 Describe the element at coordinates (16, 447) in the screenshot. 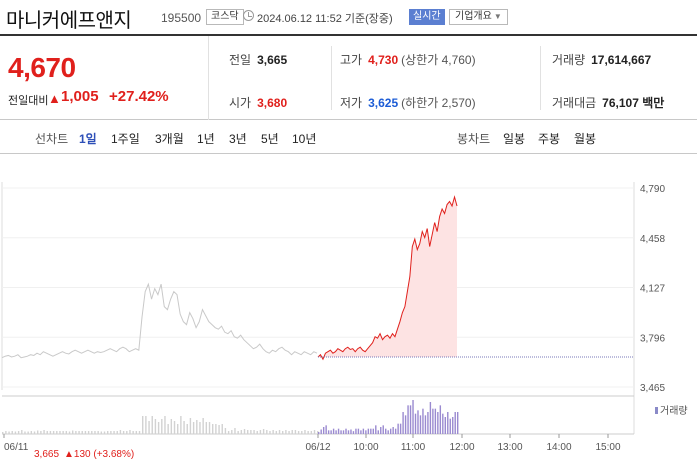

I see `x-tick-label: 06/11` at that location.